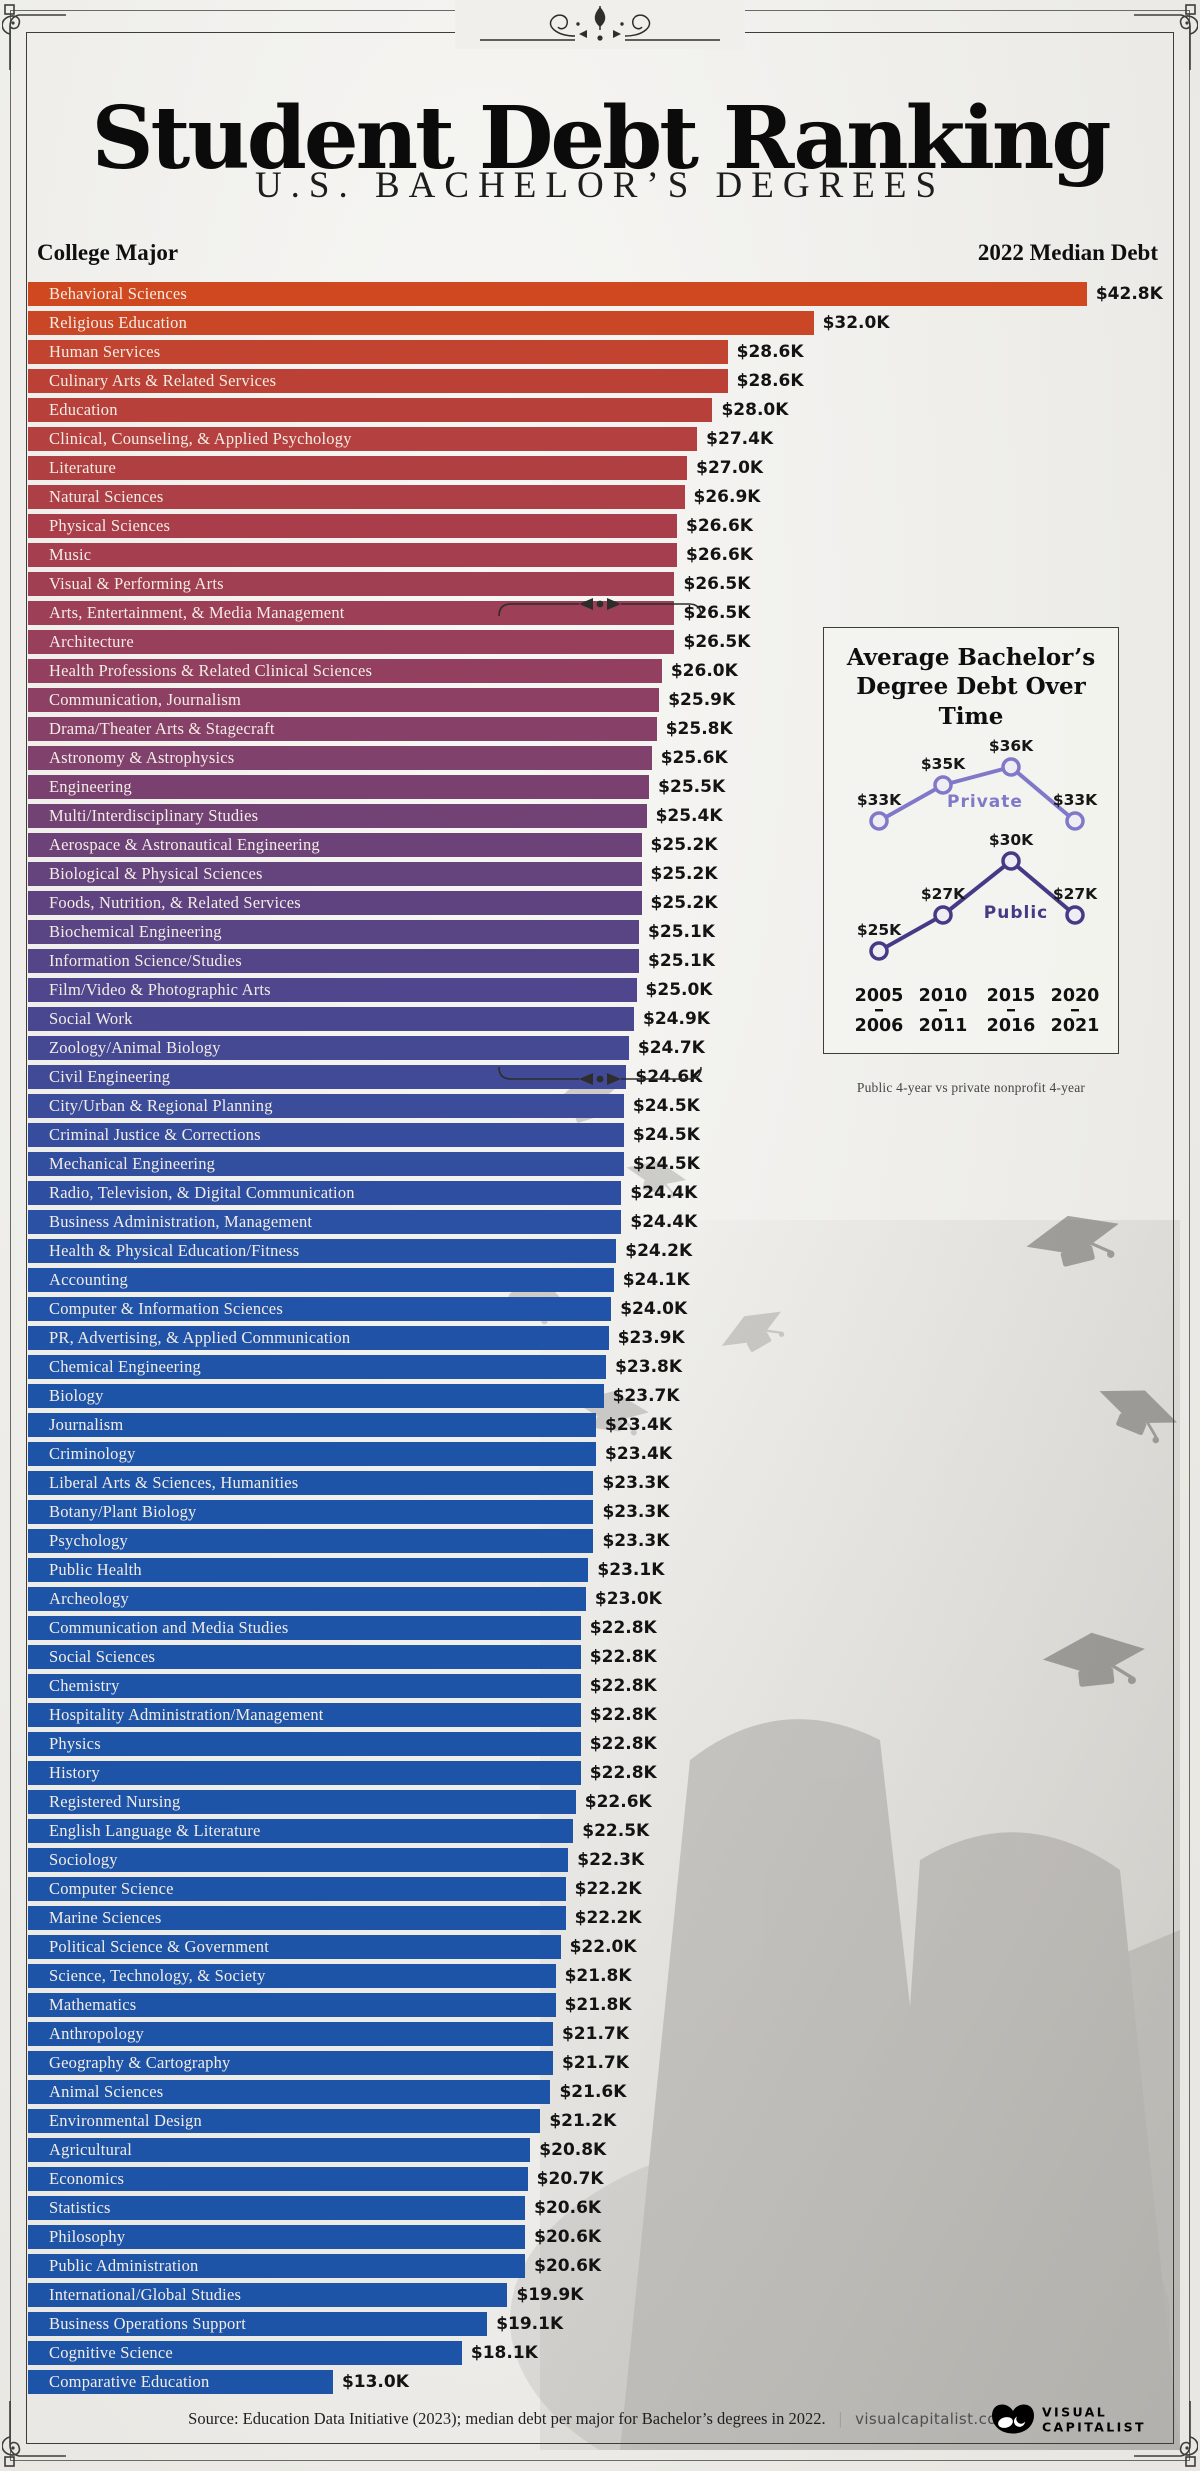  What do you see at coordinates (106, 496) in the screenshot?
I see `bar-category-label: Natural Sciences` at bounding box center [106, 496].